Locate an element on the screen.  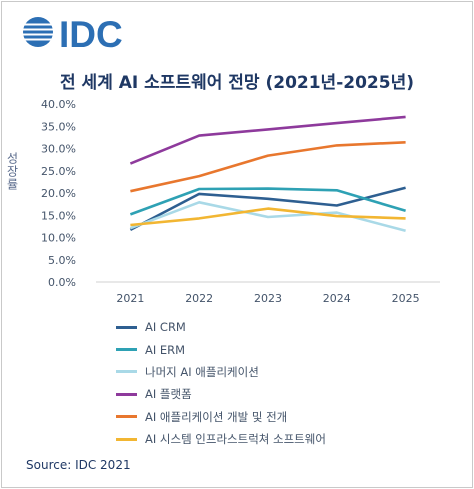
legend-item-3: 나머지 AI 애플리케이션 is located at coordinates (221, 372).